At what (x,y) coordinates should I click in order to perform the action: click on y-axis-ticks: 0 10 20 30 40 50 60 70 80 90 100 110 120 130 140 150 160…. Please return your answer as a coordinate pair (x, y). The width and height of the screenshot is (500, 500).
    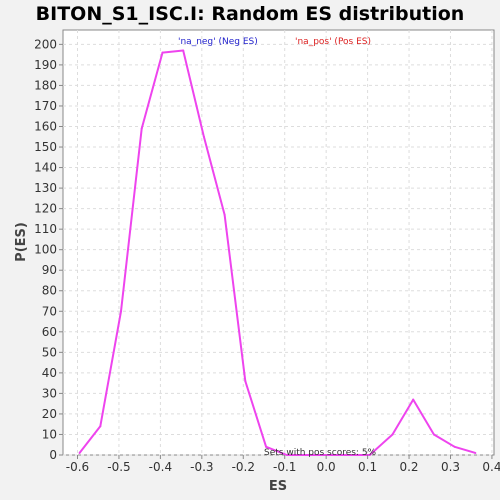
    Looking at the image, I should click on (48, 249).